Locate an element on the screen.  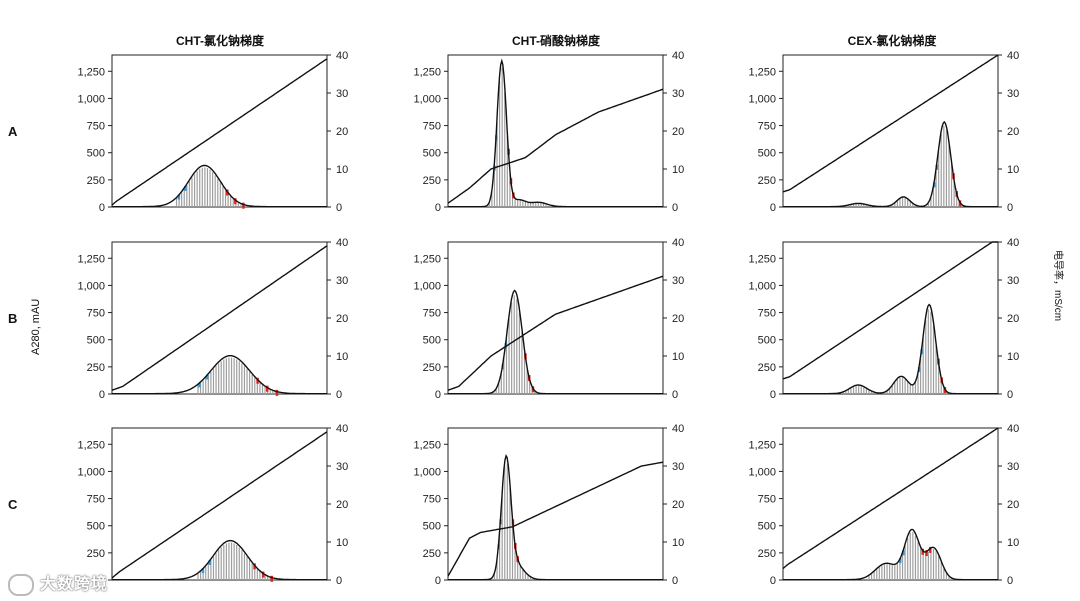
watermark: 大数跨境 is located at coordinates (58, 583).